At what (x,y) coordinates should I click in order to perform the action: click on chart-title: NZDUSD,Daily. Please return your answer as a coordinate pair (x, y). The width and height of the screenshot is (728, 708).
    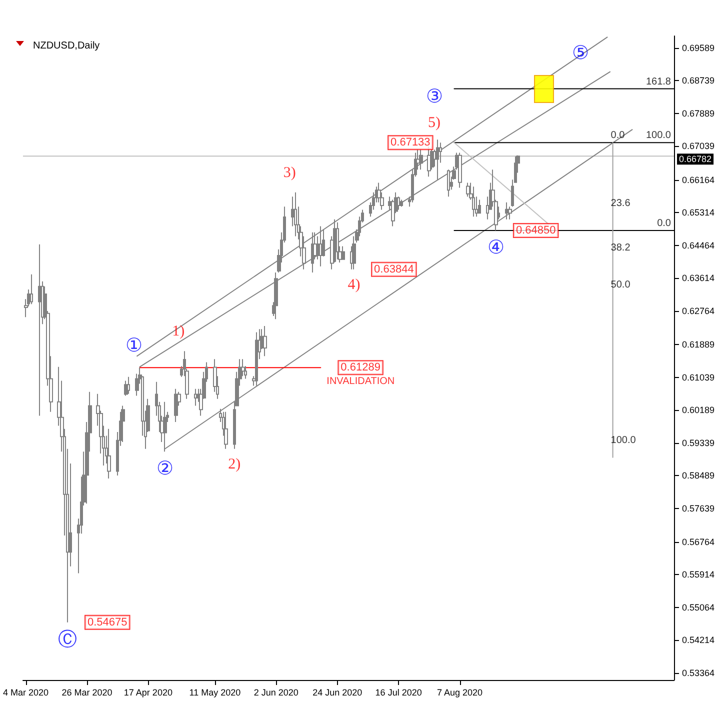
    Looking at the image, I should click on (66, 46).